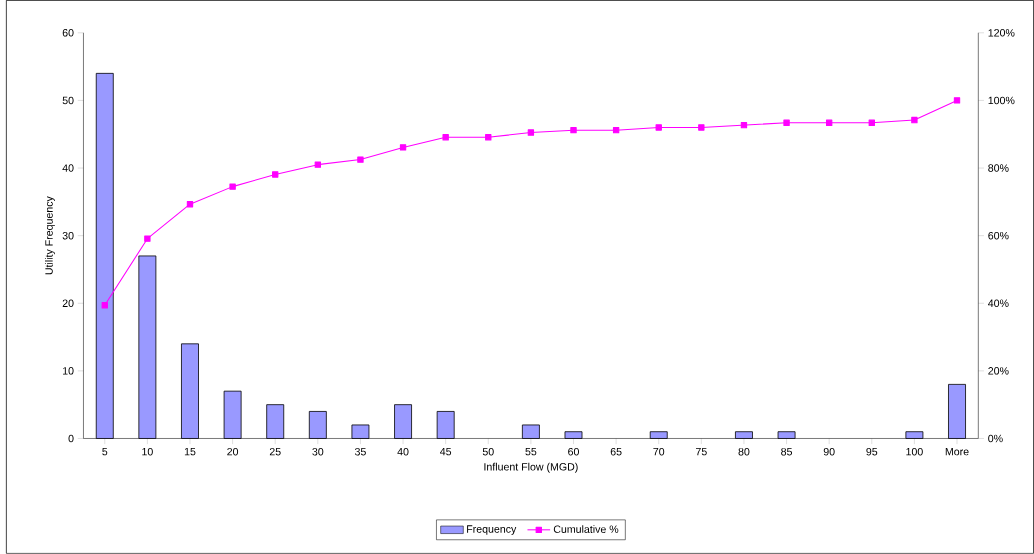 The image size is (1034, 554). I want to click on x-tick-label: 20, so click(233, 452).